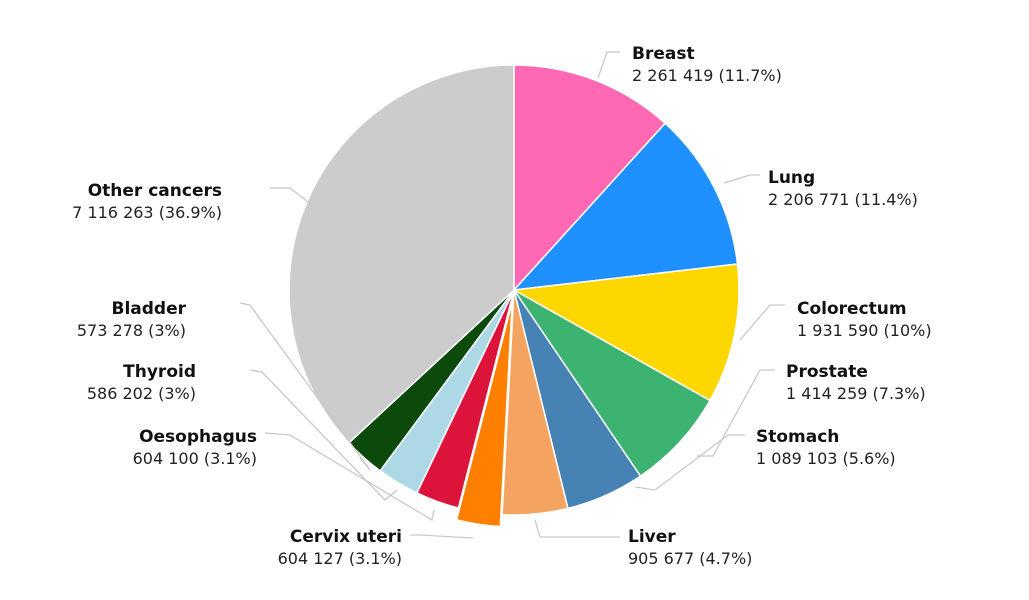 This screenshot has height=600, width=1029. What do you see at coordinates (663, 54) in the screenshot?
I see `slice-label-breast: Breast` at bounding box center [663, 54].